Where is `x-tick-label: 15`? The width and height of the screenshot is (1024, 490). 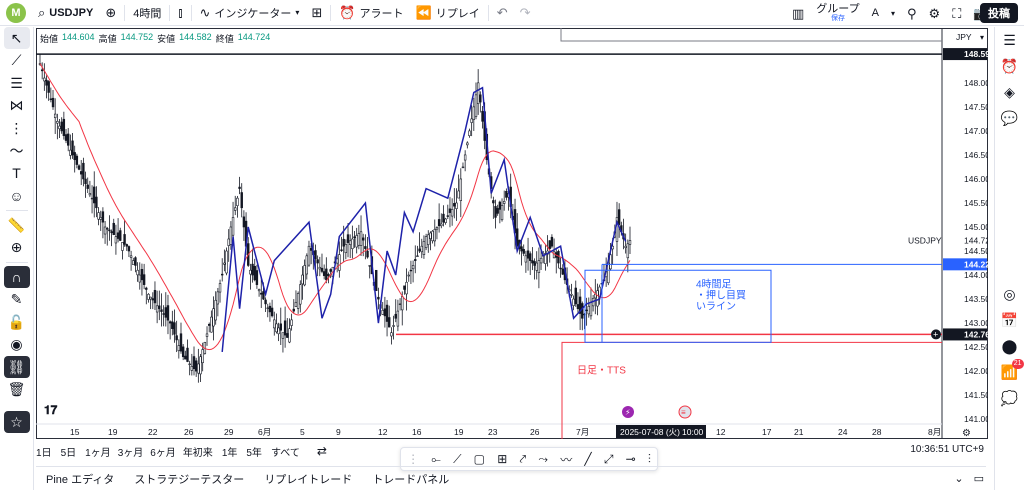 x-tick-label: 15 is located at coordinates (75, 432).